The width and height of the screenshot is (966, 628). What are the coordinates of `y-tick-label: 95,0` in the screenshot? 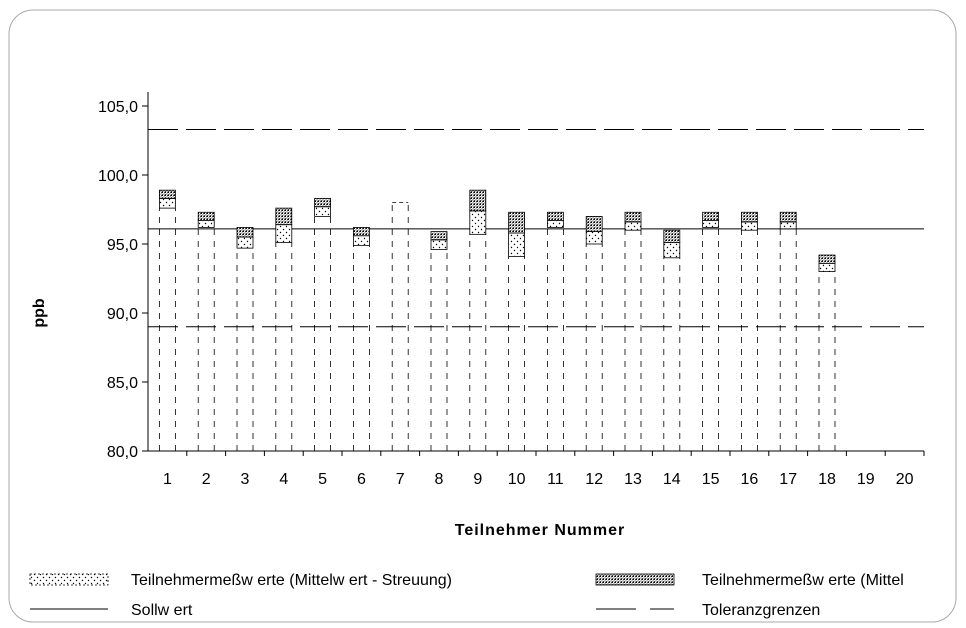 It's located at (122, 245).